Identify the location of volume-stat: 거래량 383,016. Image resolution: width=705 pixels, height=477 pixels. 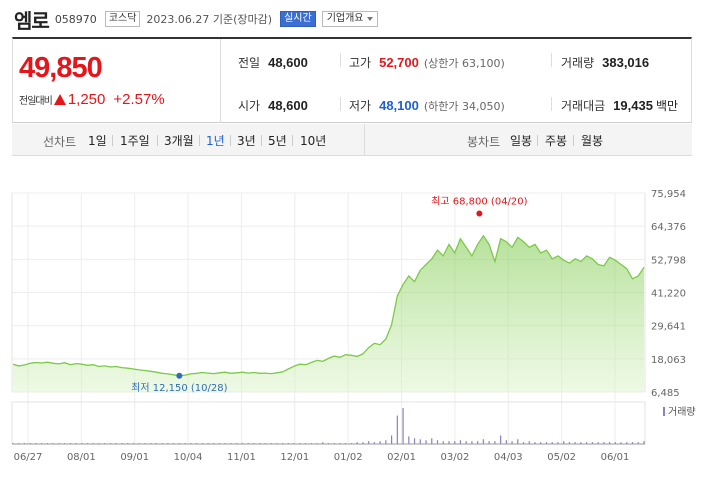
(605, 62).